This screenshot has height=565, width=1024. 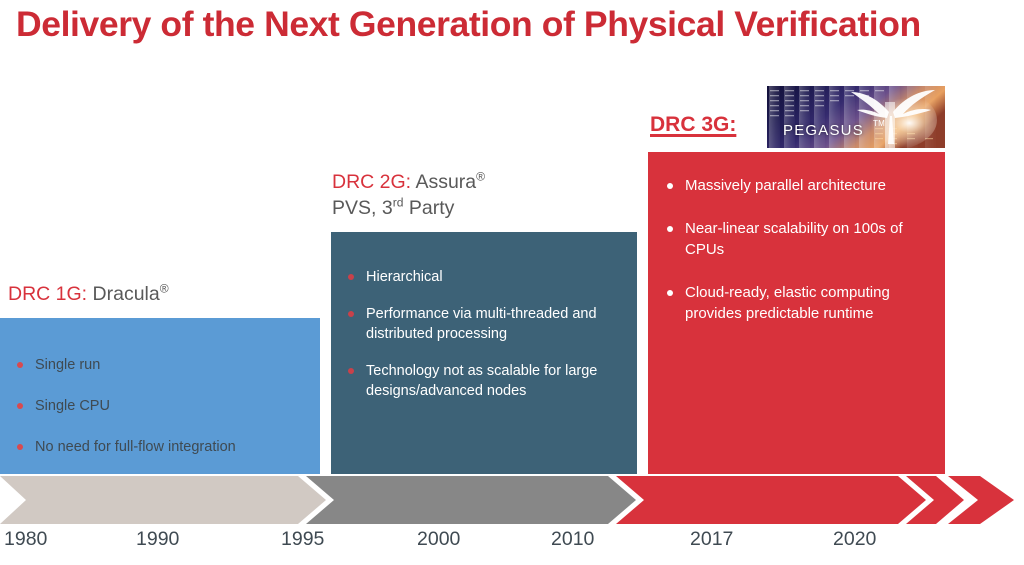 What do you see at coordinates (512, 544) in the screenshot?
I see `timeline-year-axis: 1980 1990 1995 2000 2010 2017 2020` at bounding box center [512, 544].